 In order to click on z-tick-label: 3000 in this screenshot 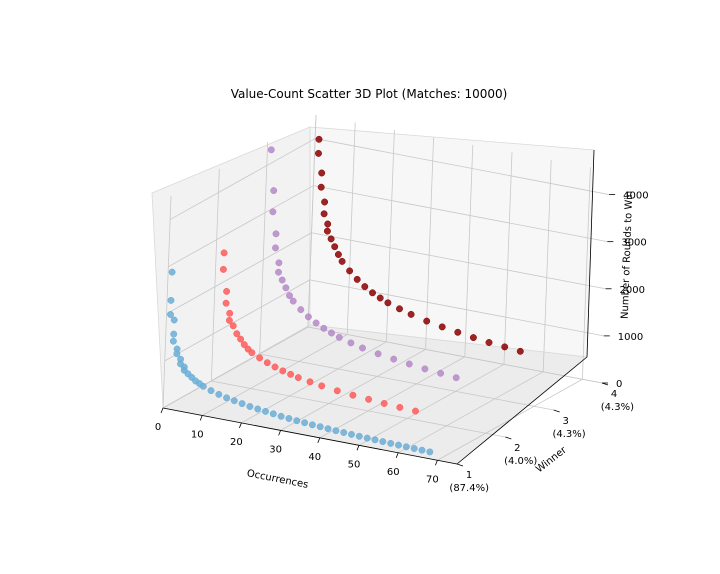, I will do `click(633, 243)`.